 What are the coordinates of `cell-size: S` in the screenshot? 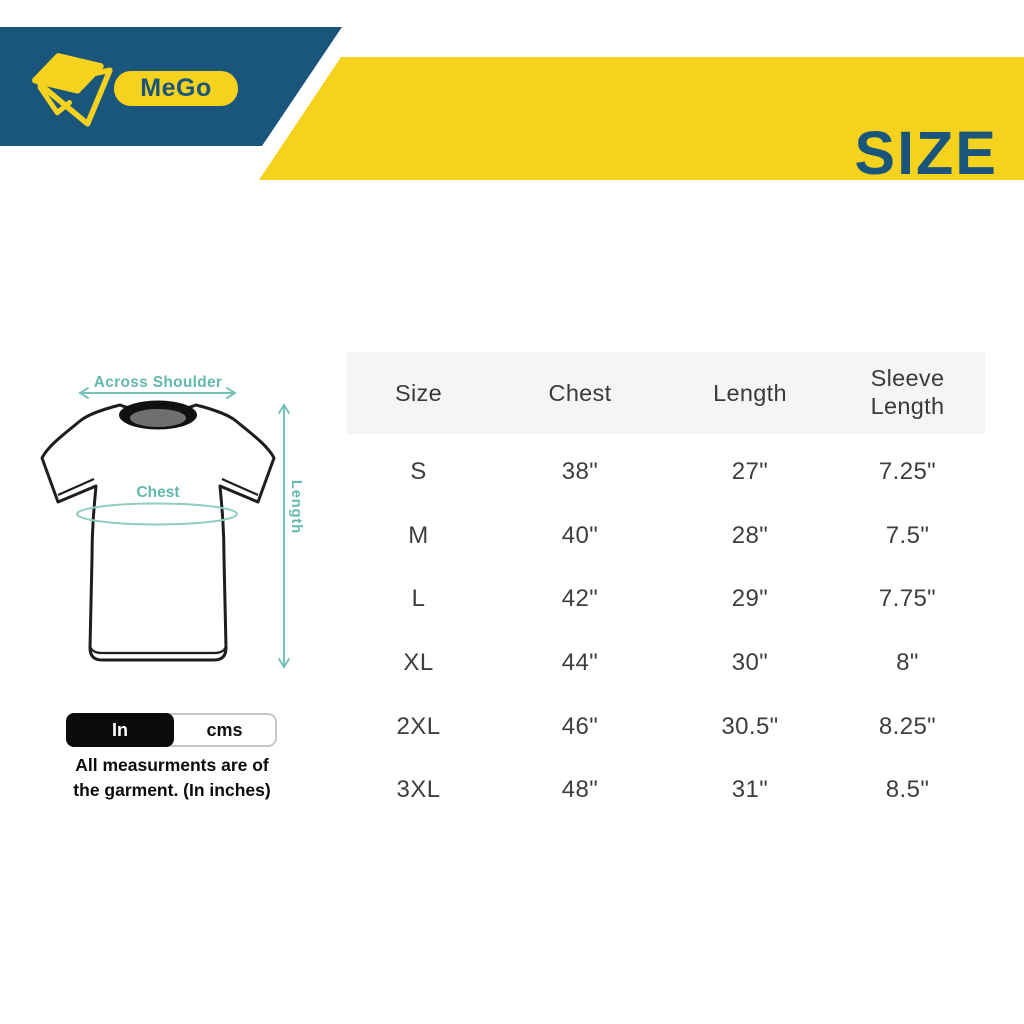 It's located at (418, 471).